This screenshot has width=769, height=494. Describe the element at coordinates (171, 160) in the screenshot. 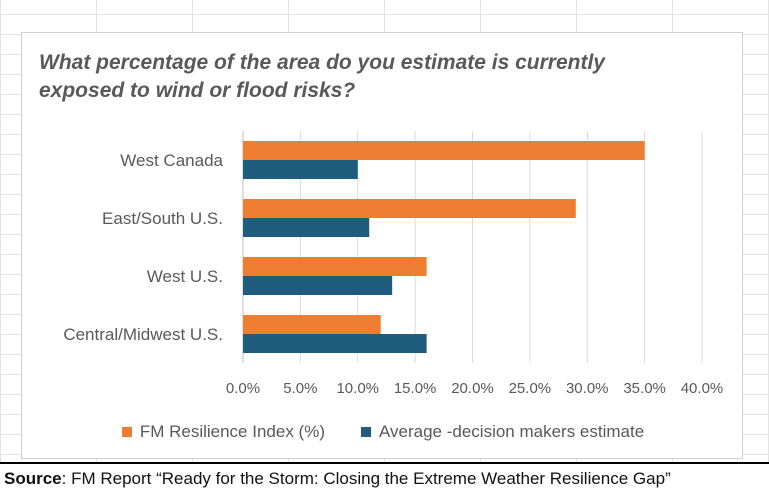

I see `category-label: West Canada` at that location.